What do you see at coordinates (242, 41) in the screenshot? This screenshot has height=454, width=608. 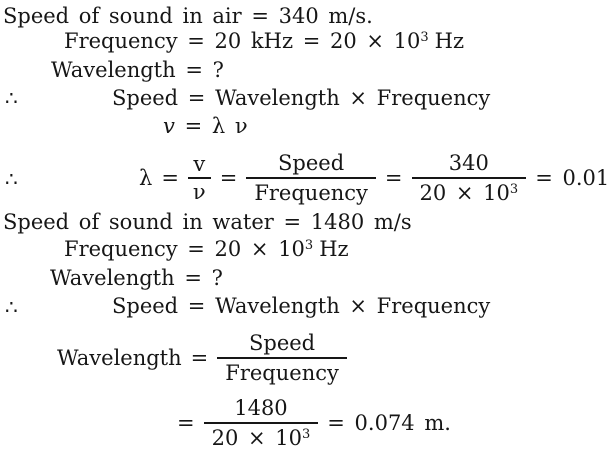 I see `air-frequency-text: Frequency = 20 kHz = 20 × 10` at bounding box center [242, 41].